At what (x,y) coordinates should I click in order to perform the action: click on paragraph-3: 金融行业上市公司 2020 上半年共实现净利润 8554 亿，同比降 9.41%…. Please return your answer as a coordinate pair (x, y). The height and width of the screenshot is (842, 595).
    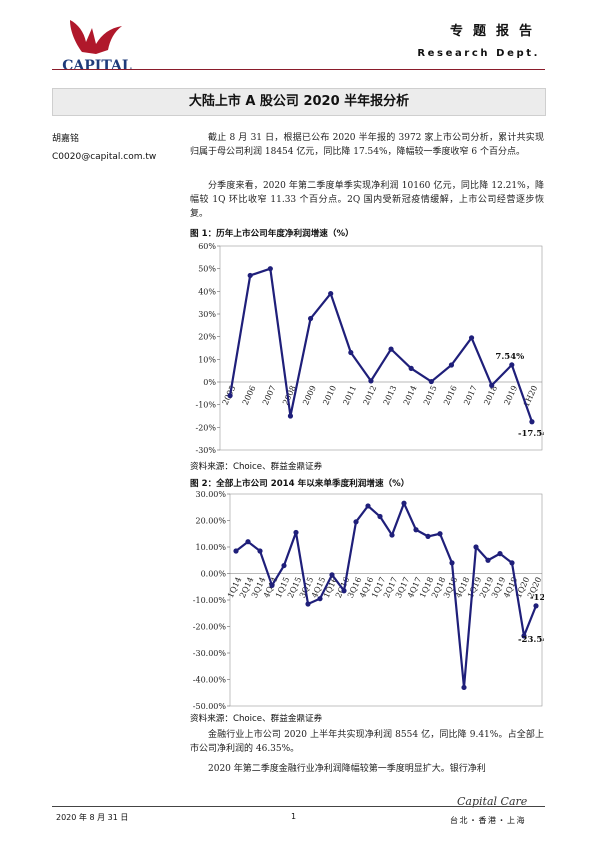
    Looking at the image, I should click on (367, 742).